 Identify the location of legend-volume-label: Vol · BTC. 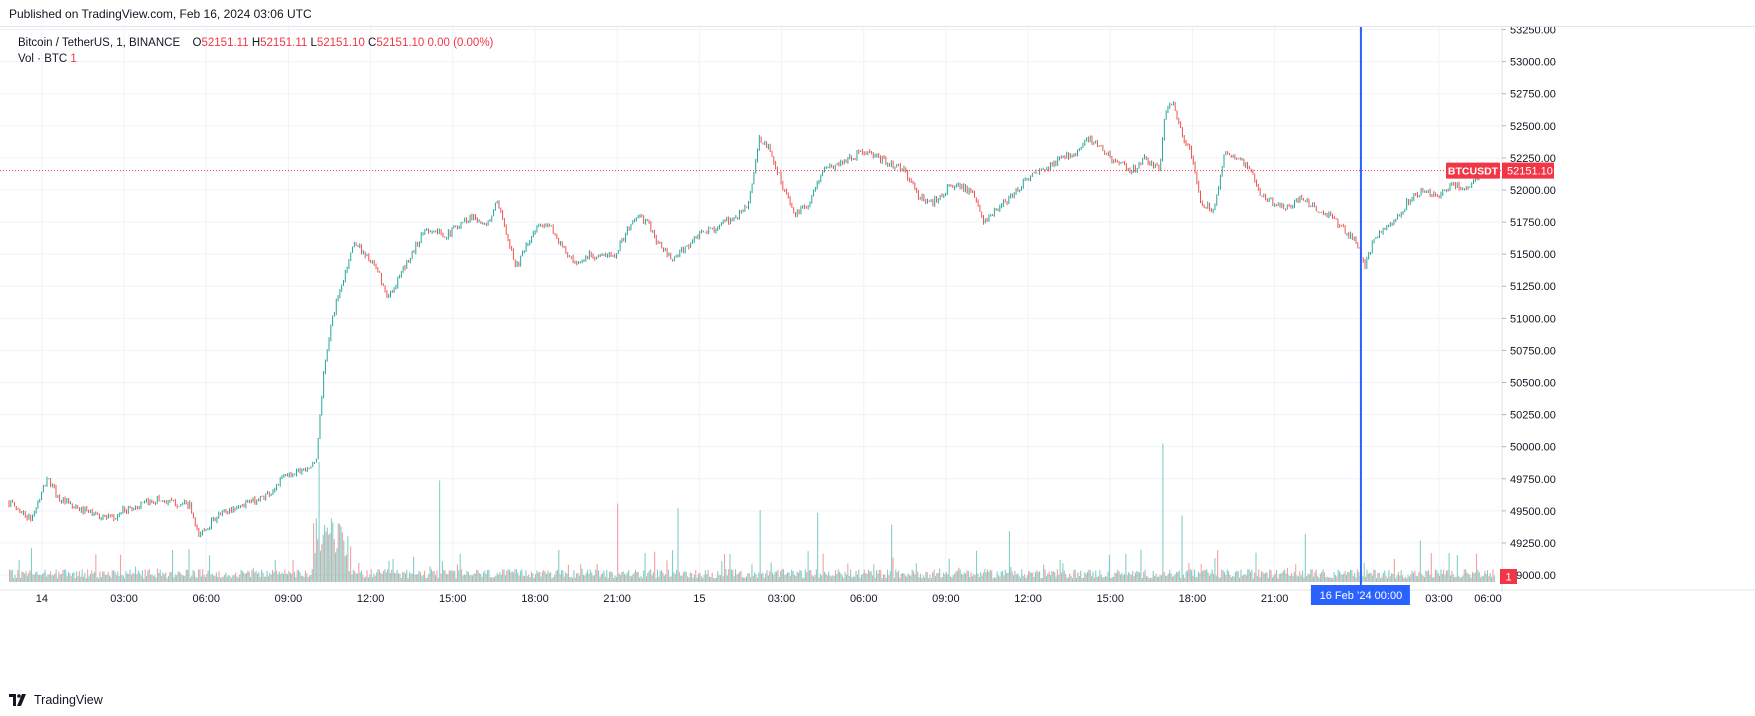
(43, 59).